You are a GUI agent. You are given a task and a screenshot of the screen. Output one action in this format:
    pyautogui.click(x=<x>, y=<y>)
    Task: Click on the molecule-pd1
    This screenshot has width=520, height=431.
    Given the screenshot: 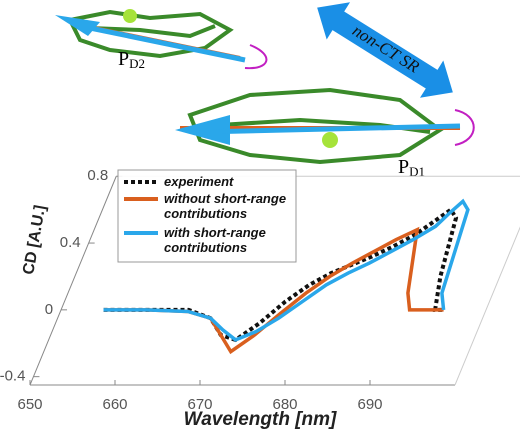 What is the action you would take?
    pyautogui.click(x=325, y=126)
    